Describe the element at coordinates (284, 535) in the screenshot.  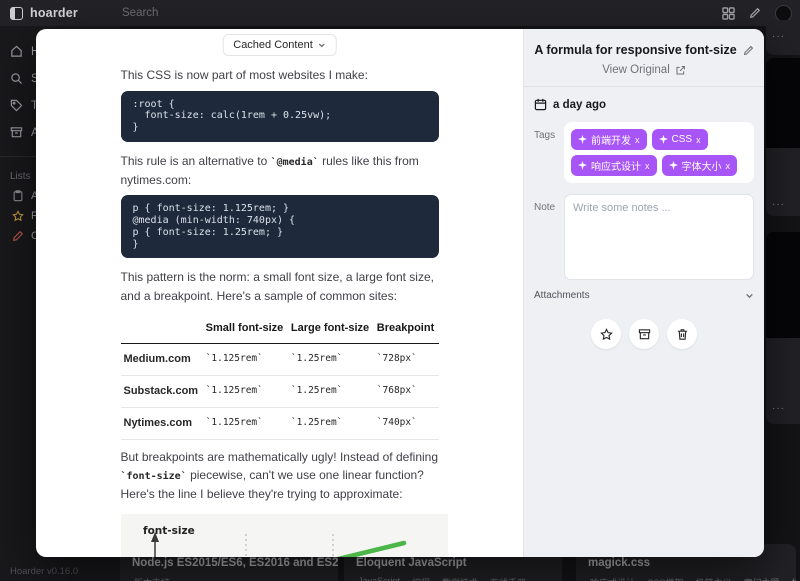
I see `font-size-chart: font-size 21px 20px 19px 18px` at that location.